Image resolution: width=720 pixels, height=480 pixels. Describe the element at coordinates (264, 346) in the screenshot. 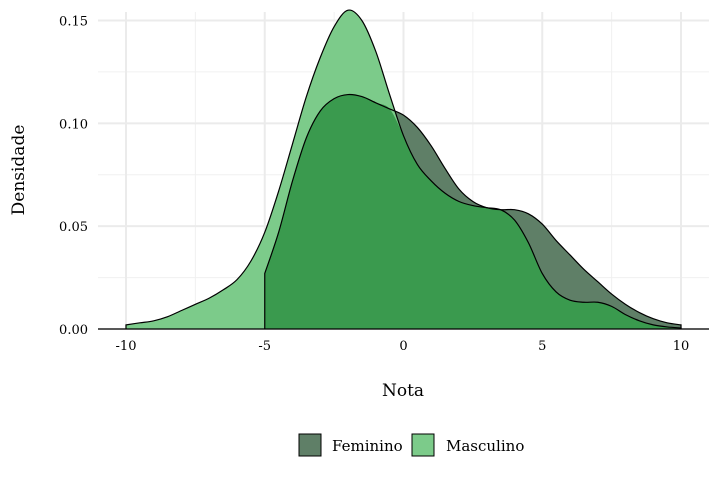

I see `x-tick-label: -5` at that location.